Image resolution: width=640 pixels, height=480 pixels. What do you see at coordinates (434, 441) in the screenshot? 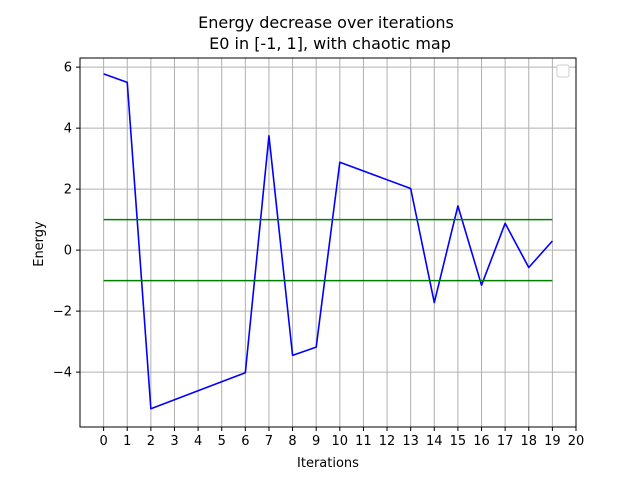
I see `x-tick-label: 14` at bounding box center [434, 441].